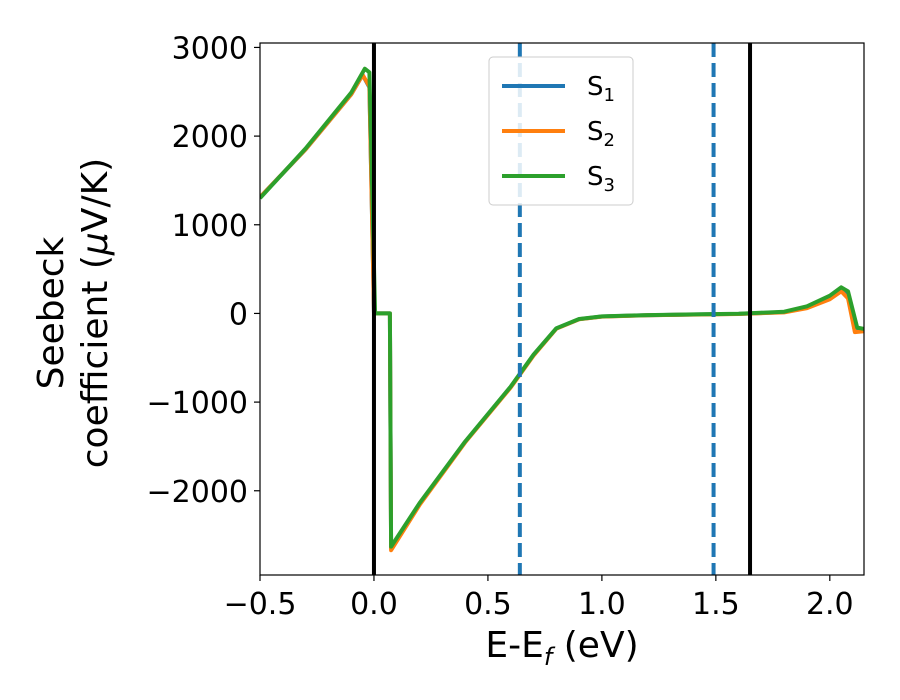 The height and width of the screenshot is (700, 900). Describe the element at coordinates (602, 604) in the screenshot. I see `x-tick-label: 1.0` at that location.